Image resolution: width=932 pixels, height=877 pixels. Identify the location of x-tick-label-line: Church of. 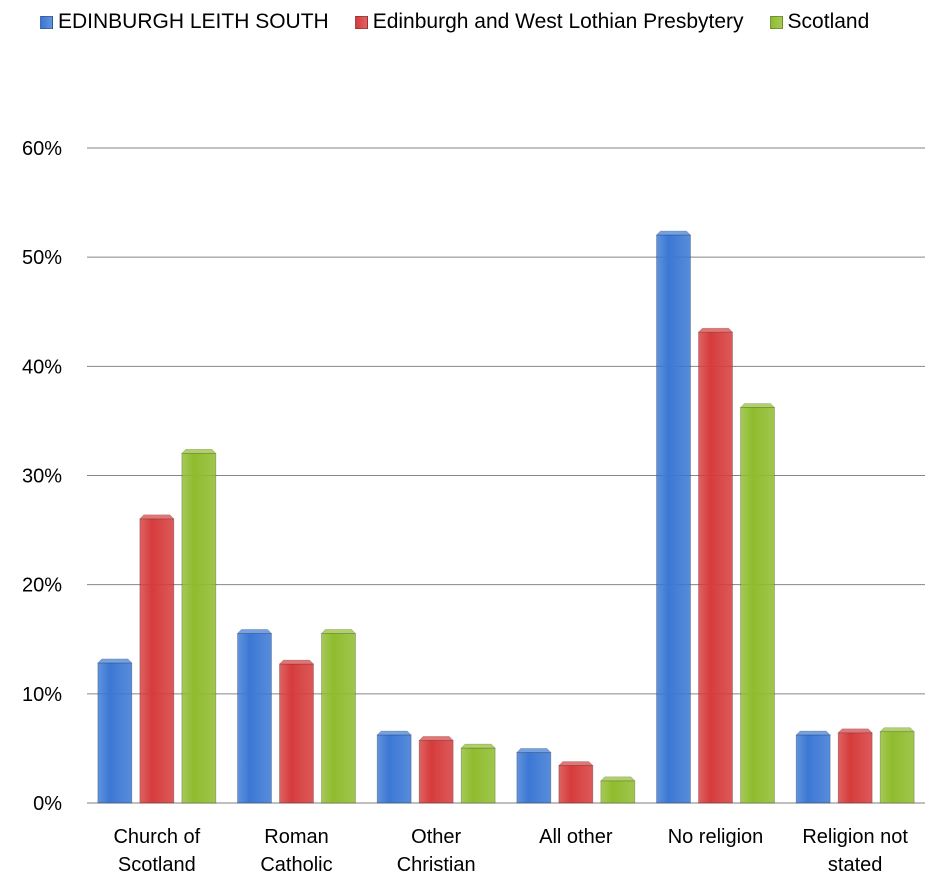
(156, 837).